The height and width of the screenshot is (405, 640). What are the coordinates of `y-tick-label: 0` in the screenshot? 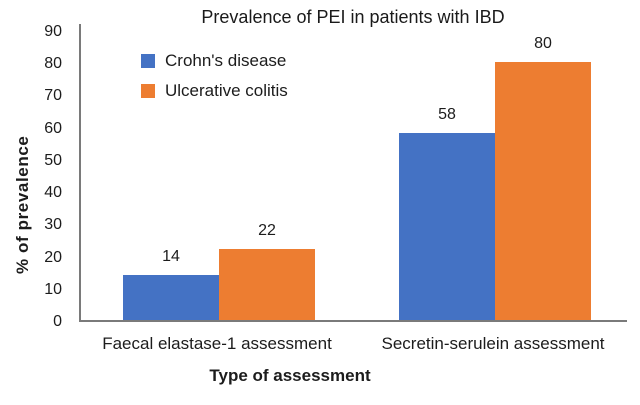 It's located at (57, 321).